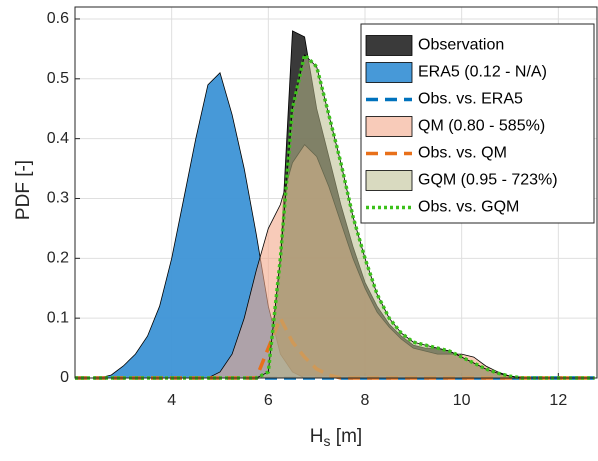 This screenshot has width=598, height=461. What do you see at coordinates (462, 153) in the screenshot?
I see `legend-label: Obs. vs. QM` at bounding box center [462, 153].